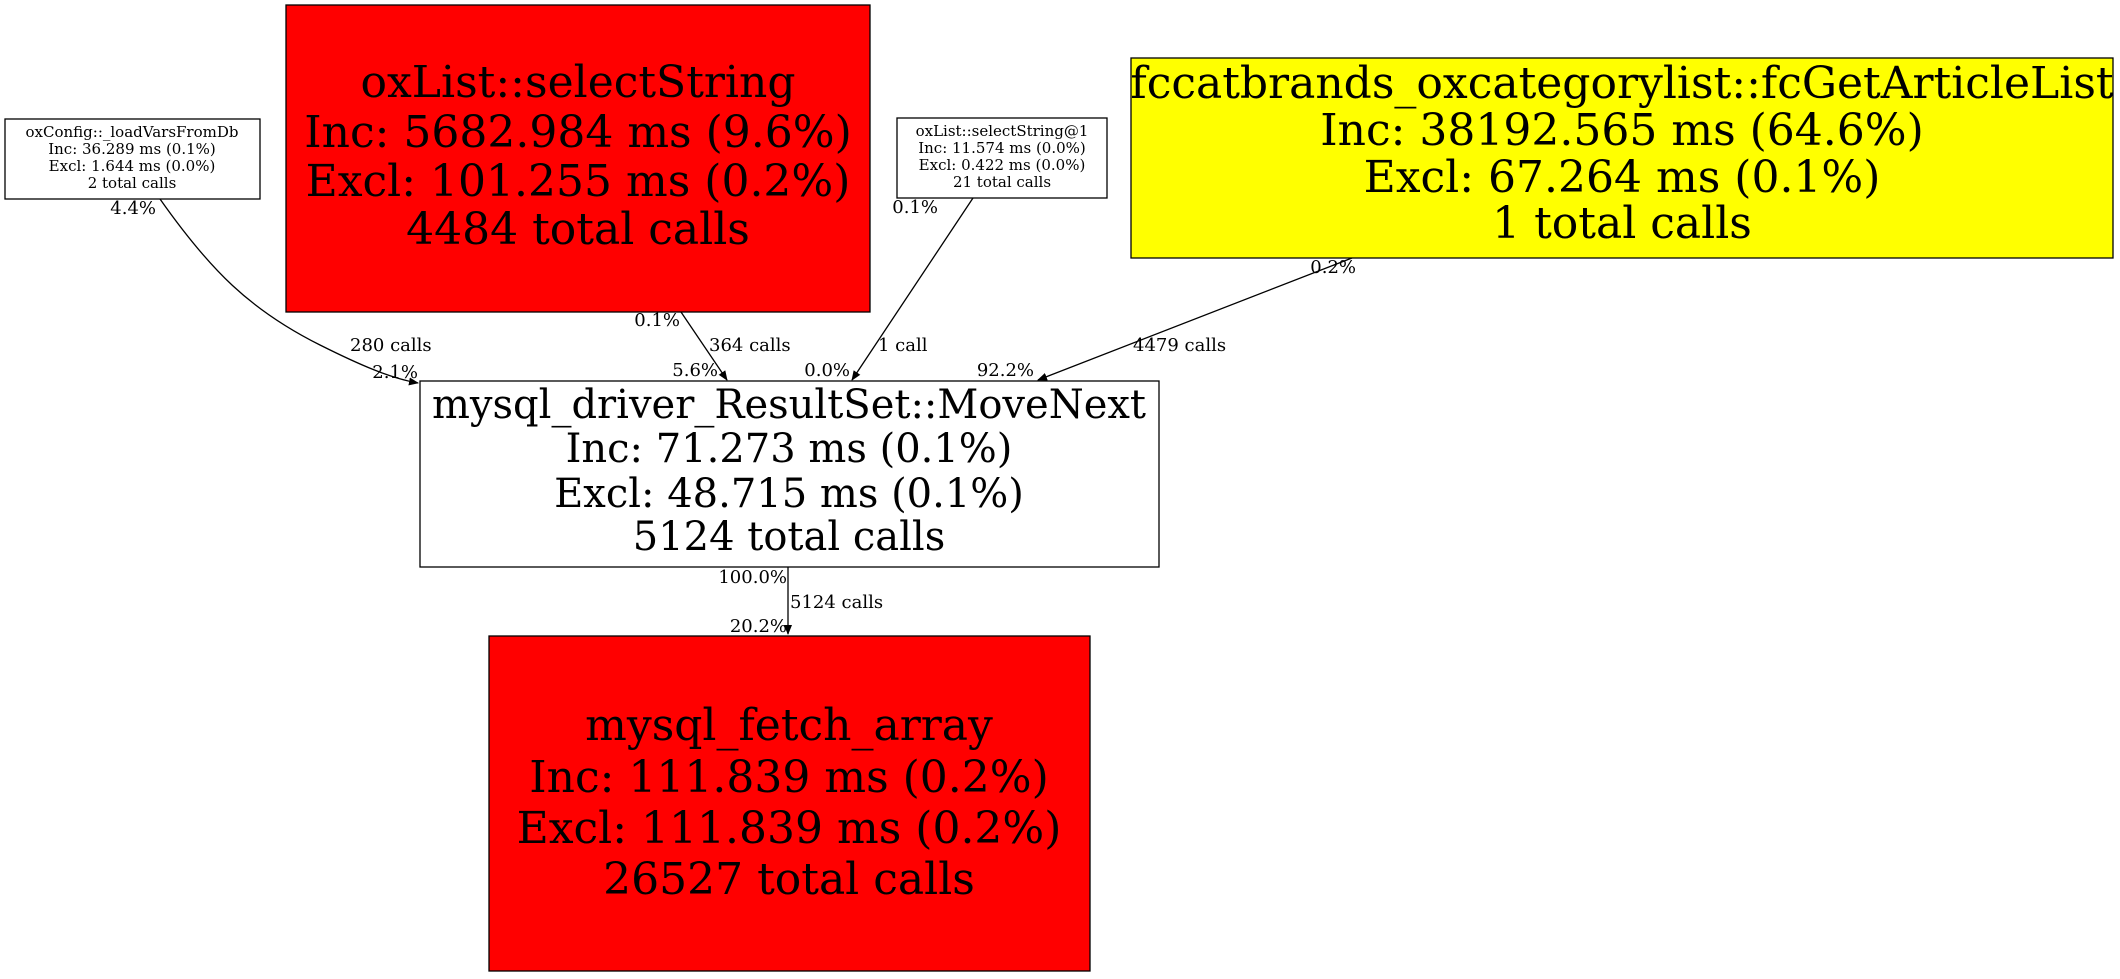 The height and width of the screenshot is (979, 2120). I want to click on node-total-calls: 21 total calls, so click(1002, 182).